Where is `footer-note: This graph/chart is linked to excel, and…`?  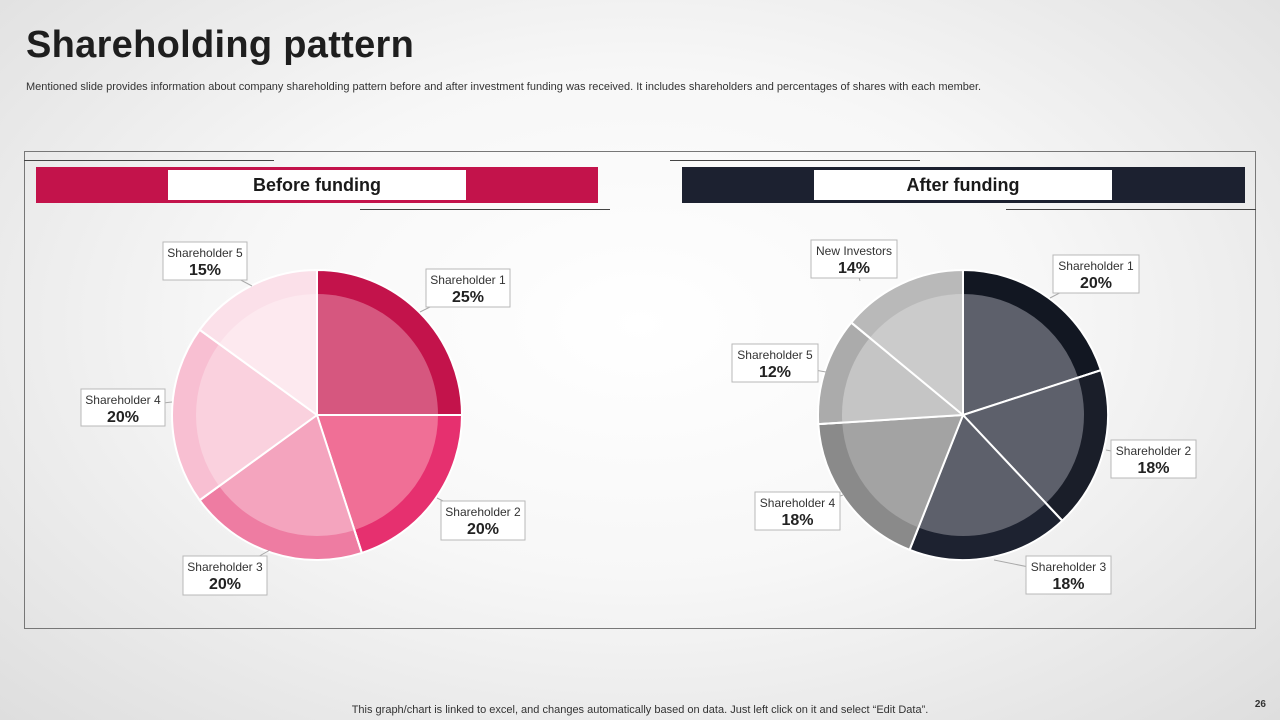
footer-note: This graph/chart is linked to excel, and… is located at coordinates (640, 710).